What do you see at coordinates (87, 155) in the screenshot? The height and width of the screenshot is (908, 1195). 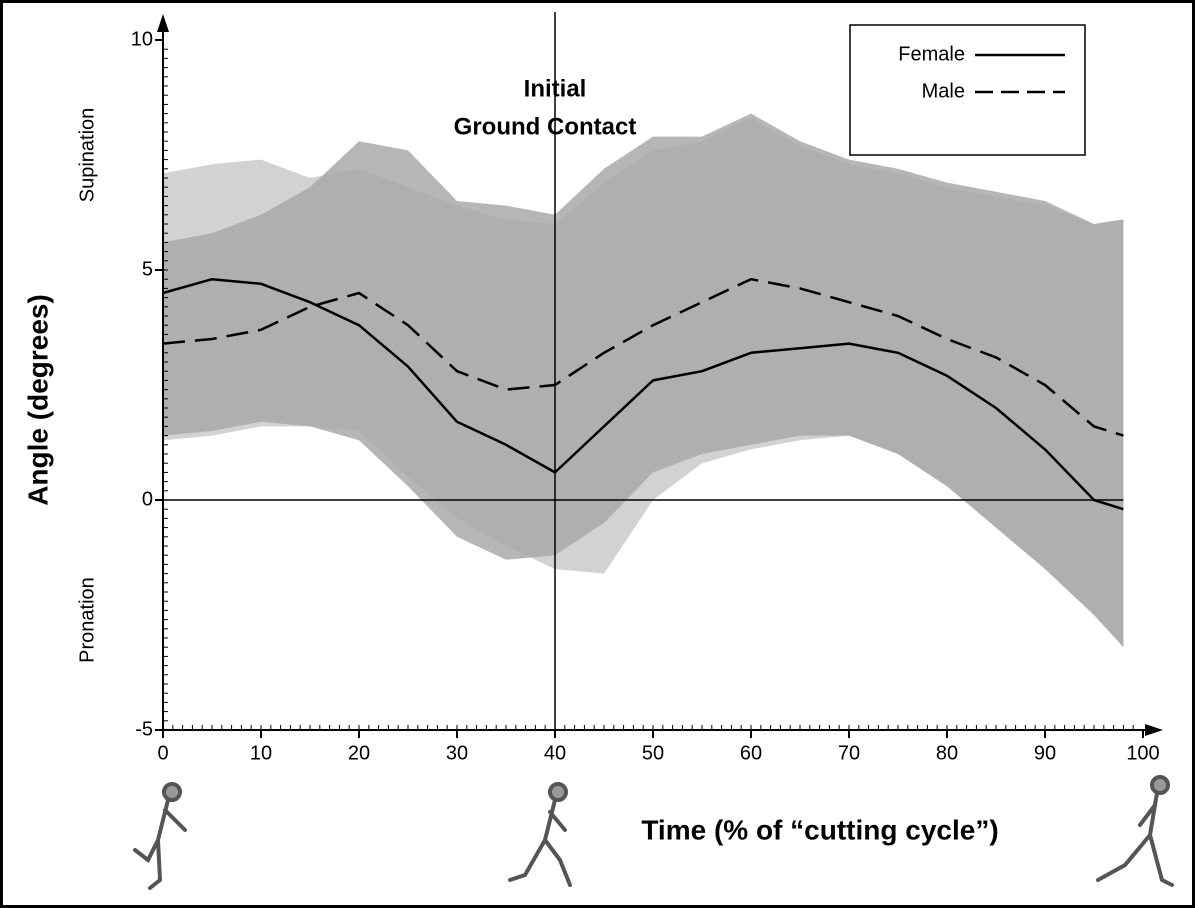 I see `region-label: Supination` at bounding box center [87, 155].